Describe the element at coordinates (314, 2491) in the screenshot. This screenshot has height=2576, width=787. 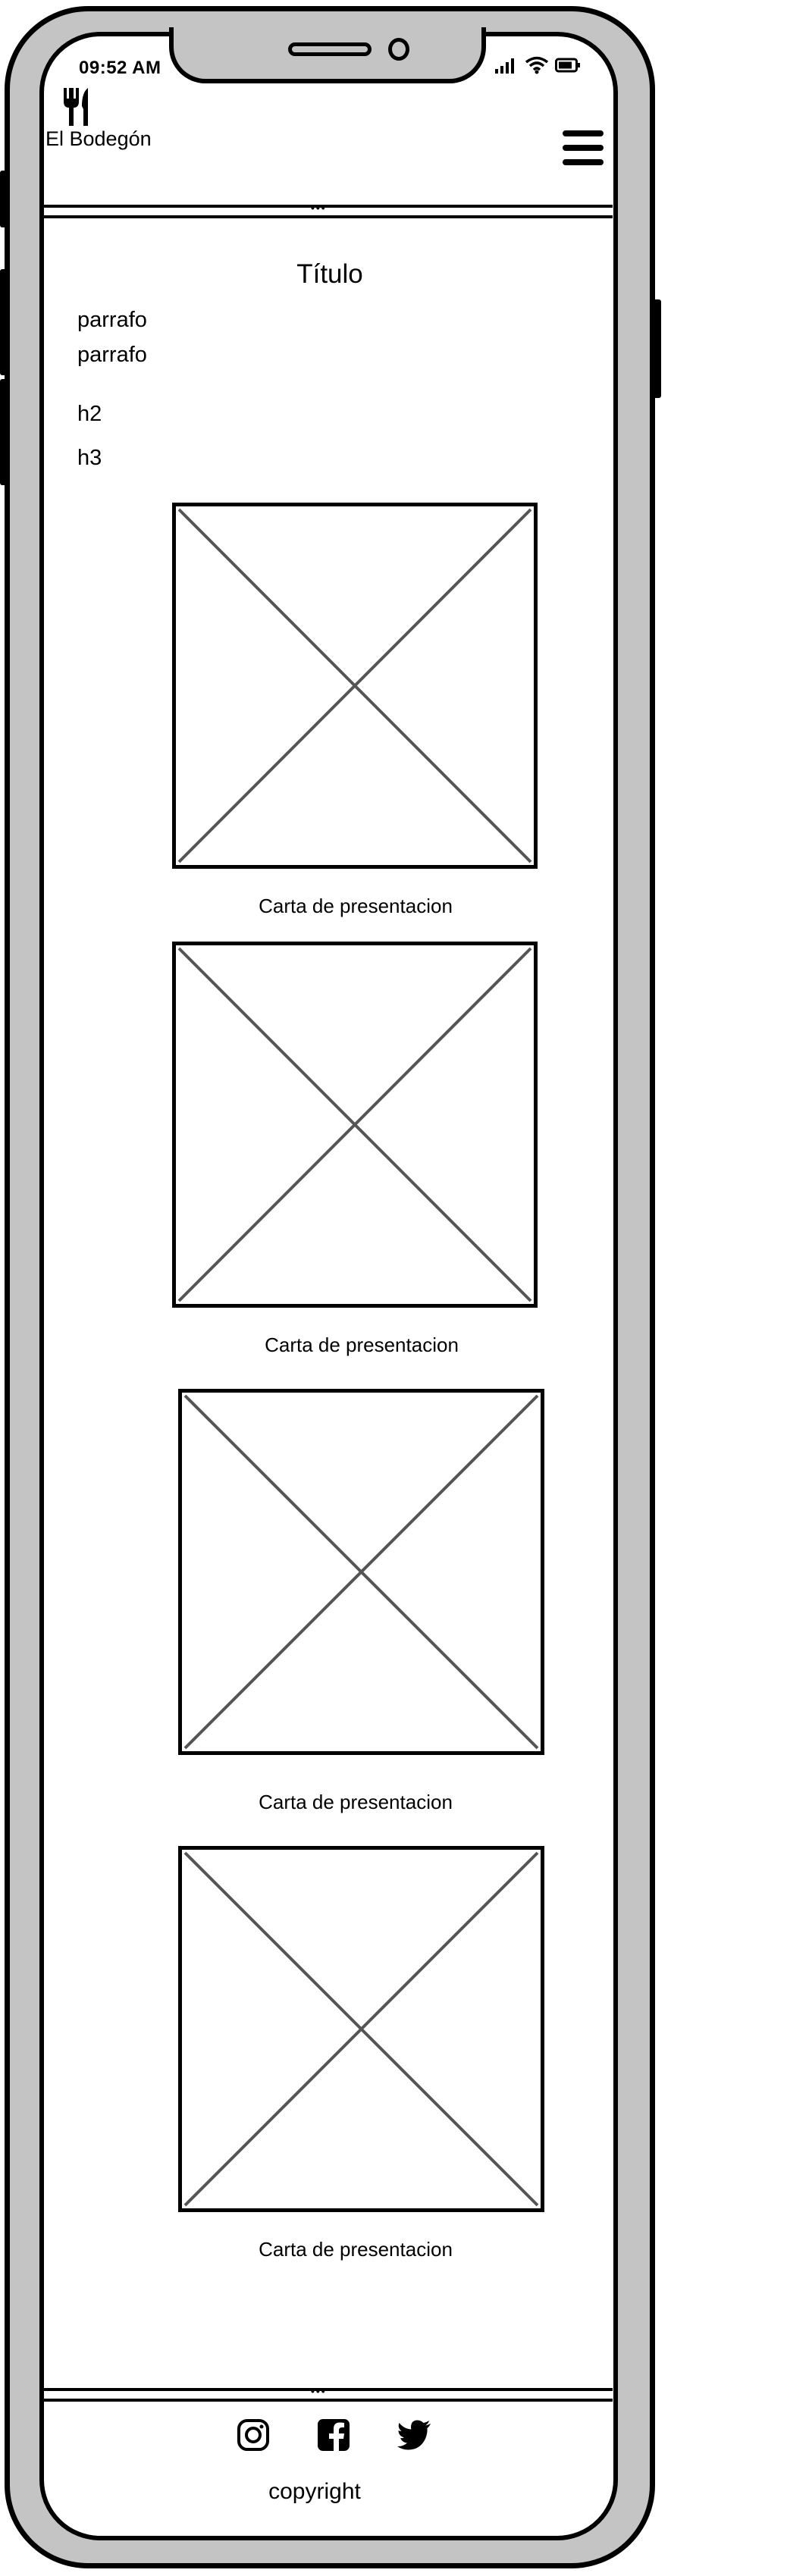
I see `copyright-text: copyright` at that location.